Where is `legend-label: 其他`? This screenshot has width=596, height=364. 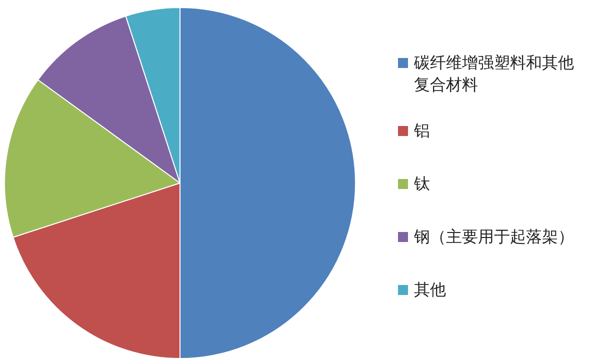
legend-label: 其他 is located at coordinates (430, 290).